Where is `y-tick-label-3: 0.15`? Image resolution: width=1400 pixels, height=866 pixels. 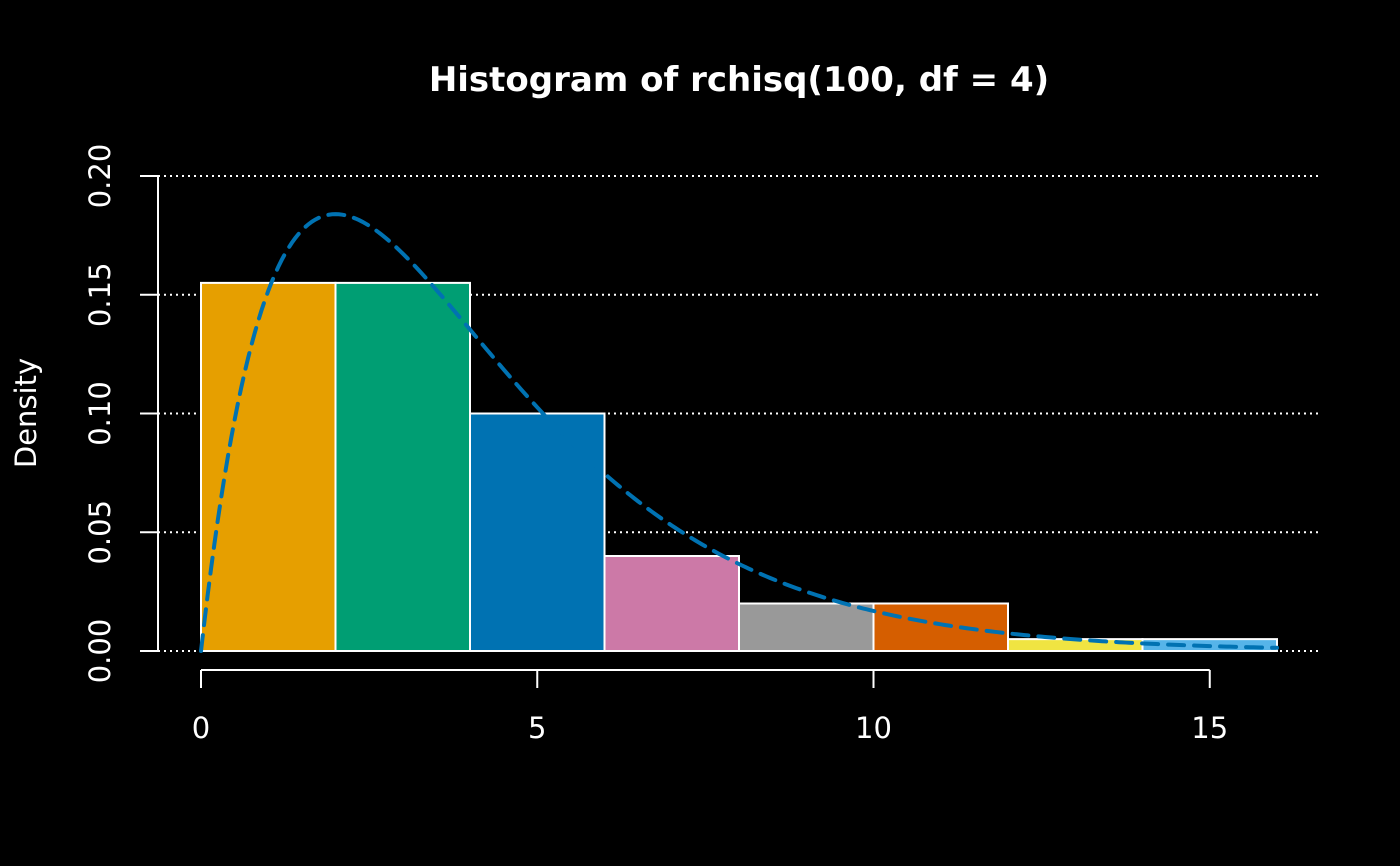 y-tick-label-3: 0.15 is located at coordinates (100, 294).